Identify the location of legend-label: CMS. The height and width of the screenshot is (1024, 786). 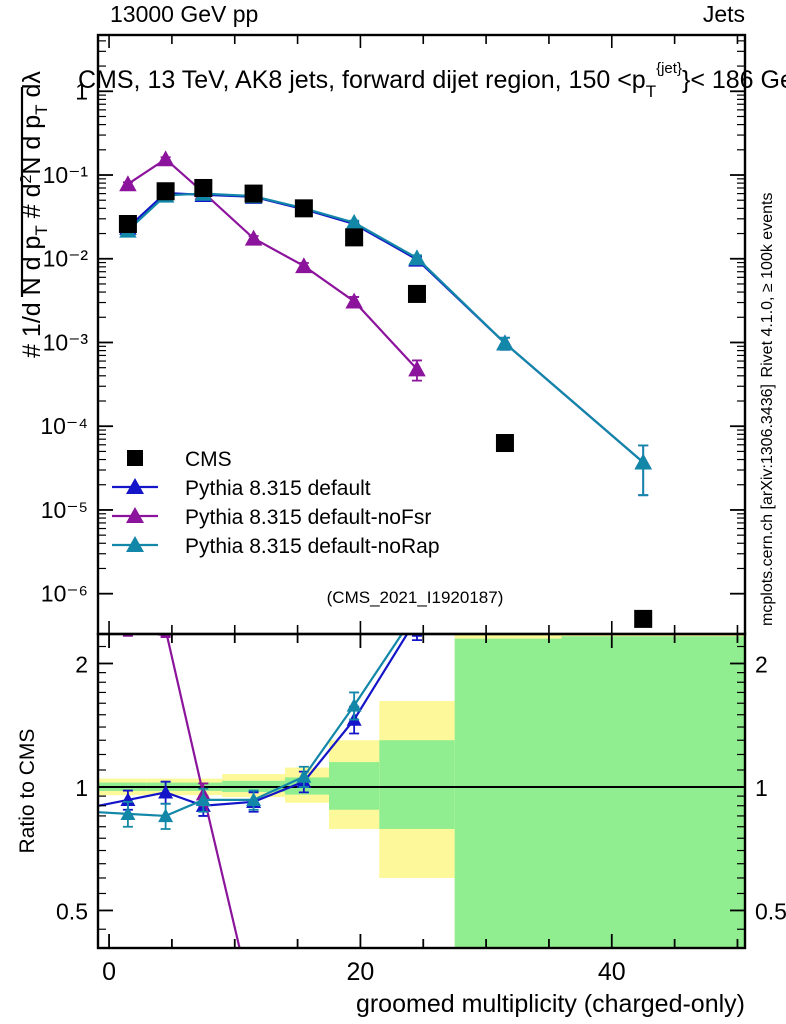
(208, 459).